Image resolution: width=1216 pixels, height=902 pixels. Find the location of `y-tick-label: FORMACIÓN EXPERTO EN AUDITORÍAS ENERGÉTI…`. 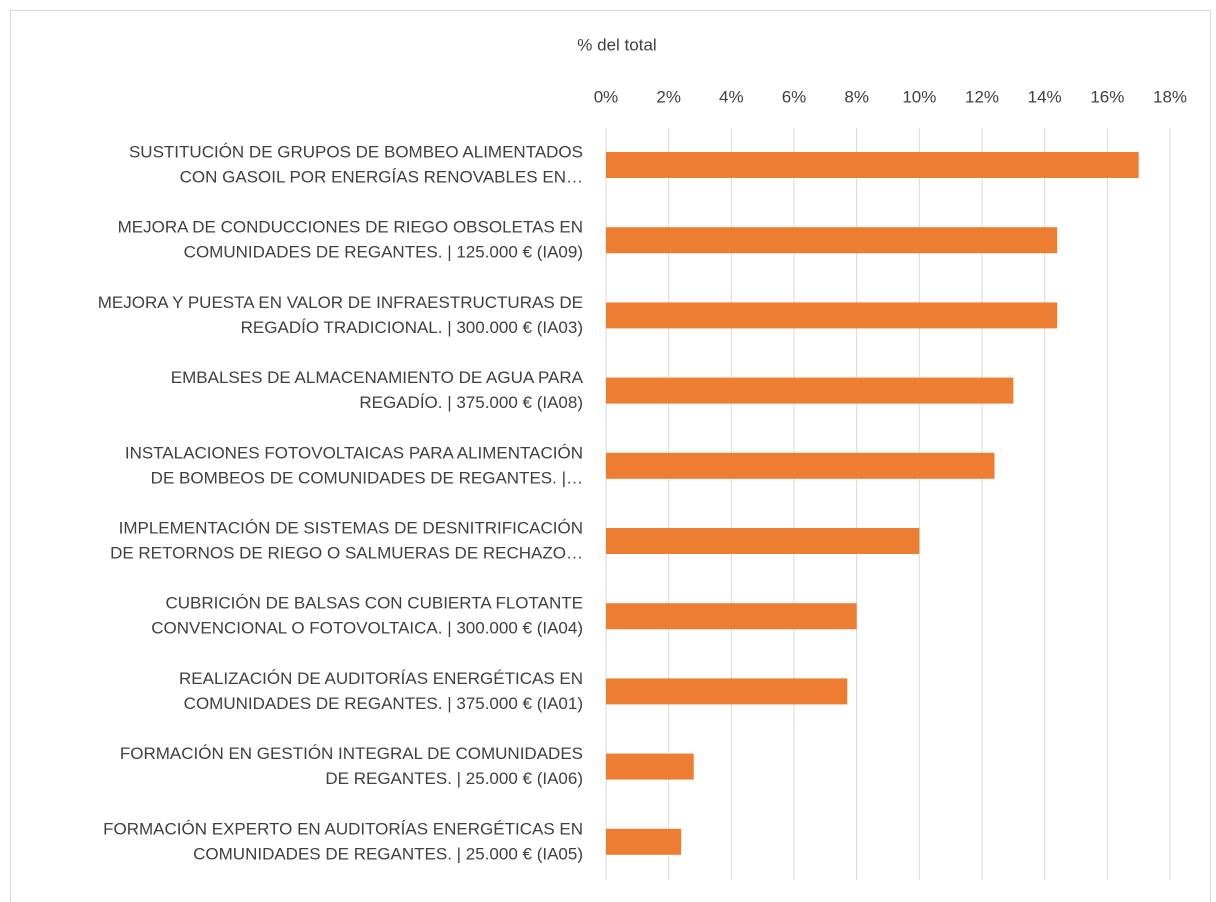

y-tick-label: FORMACIÓN EXPERTO EN AUDITORÍAS ENERGÉTI… is located at coordinates (343, 828).